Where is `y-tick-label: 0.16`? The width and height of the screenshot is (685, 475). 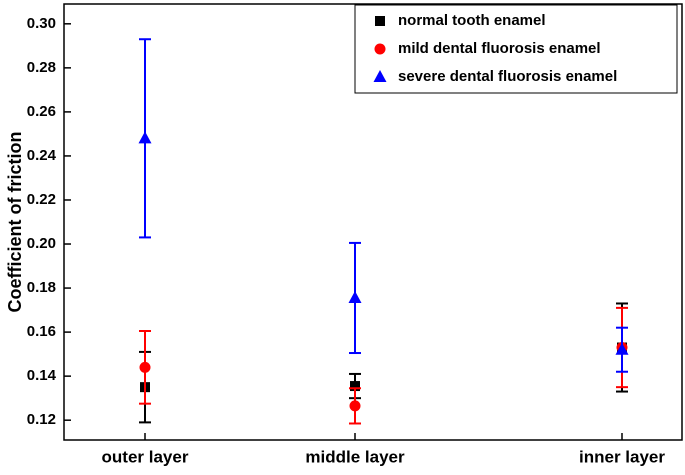 y-tick-label: 0.16 is located at coordinates (41, 331).